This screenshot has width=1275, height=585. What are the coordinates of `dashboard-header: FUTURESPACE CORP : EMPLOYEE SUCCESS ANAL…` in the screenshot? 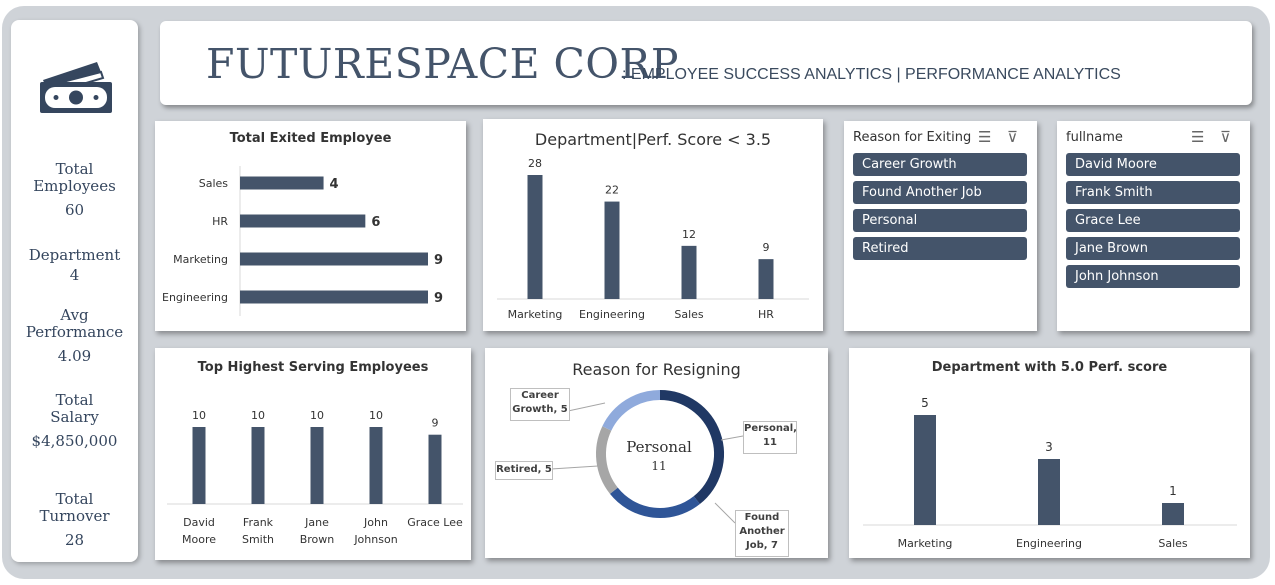 It's located at (706, 63).